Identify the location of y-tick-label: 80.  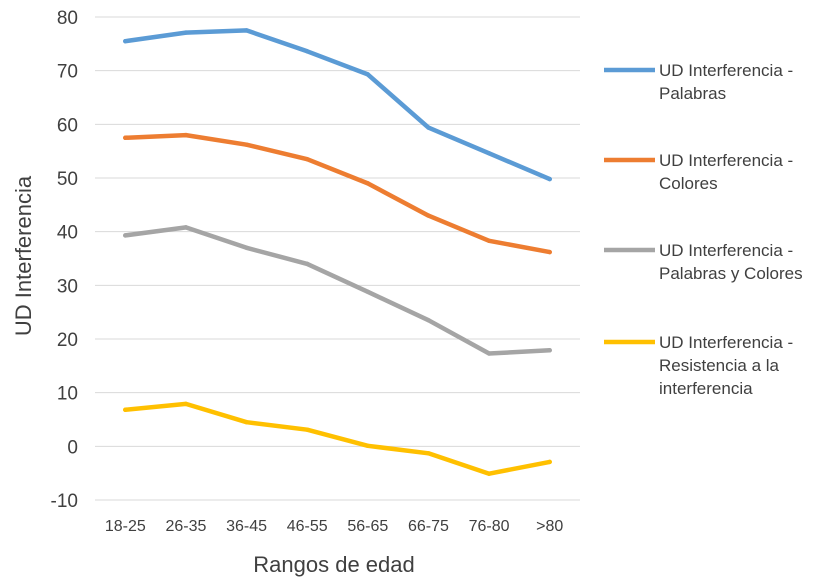
(67, 18).